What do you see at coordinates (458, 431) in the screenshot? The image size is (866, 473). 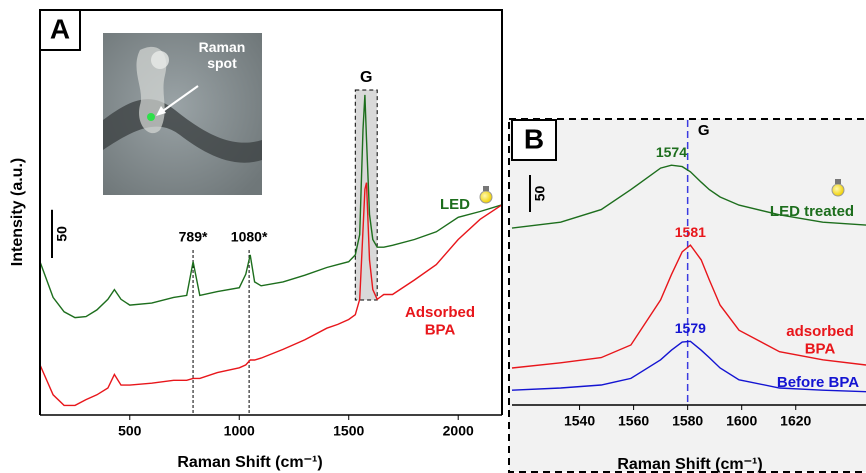 I see `x-tick-label: 2000` at bounding box center [458, 431].